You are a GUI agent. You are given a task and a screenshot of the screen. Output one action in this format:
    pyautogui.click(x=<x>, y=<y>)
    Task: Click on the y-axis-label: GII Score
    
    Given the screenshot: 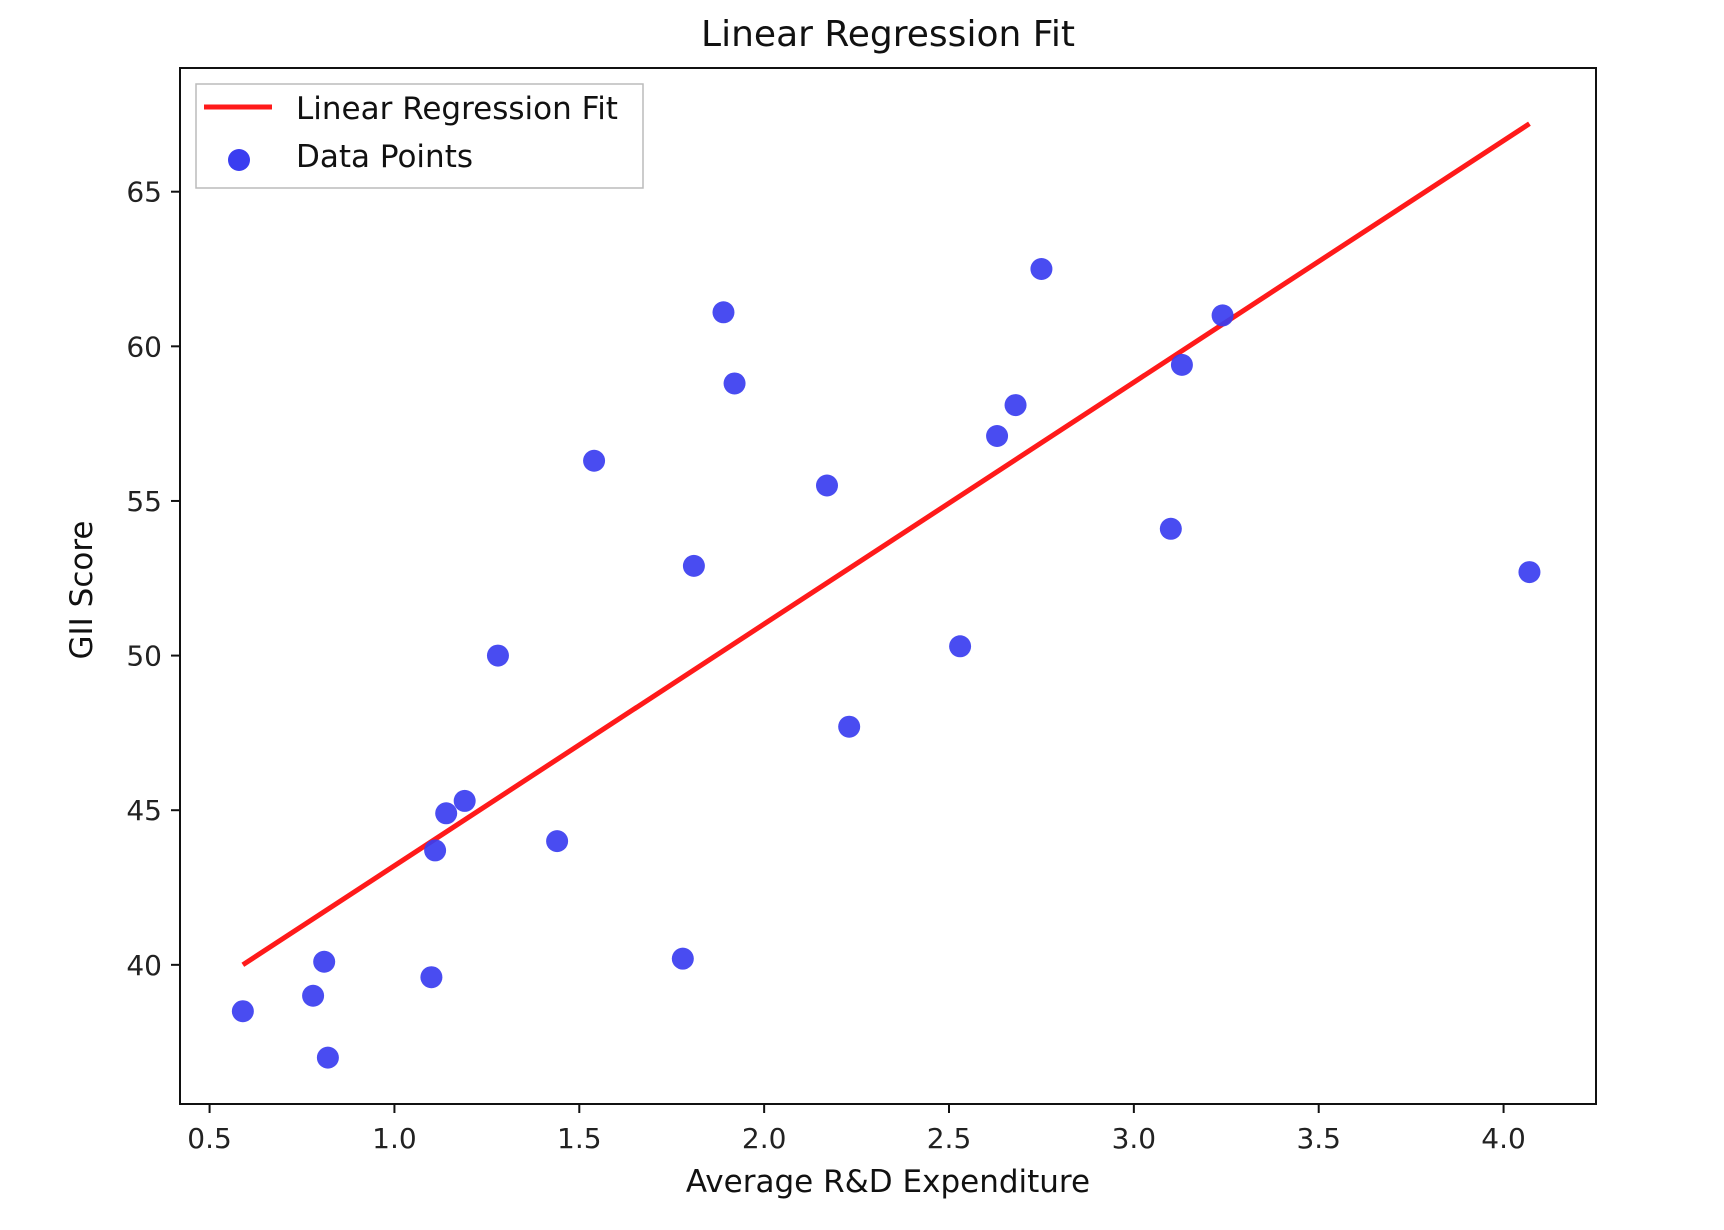 What is the action you would take?
    pyautogui.click(x=82, y=590)
    